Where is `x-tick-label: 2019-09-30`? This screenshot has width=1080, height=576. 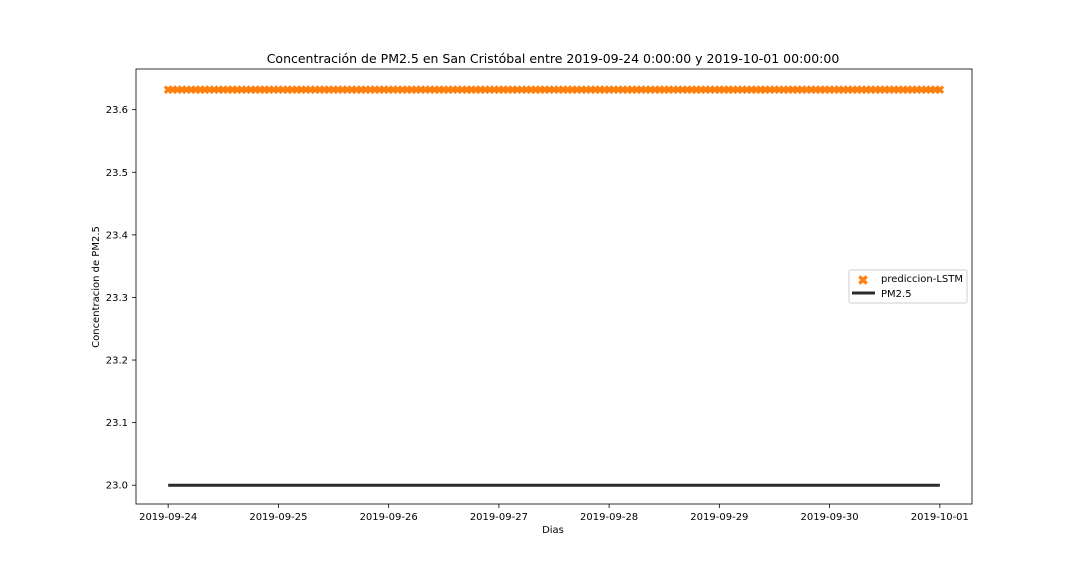
x-tick-label: 2019-09-30 is located at coordinates (830, 517).